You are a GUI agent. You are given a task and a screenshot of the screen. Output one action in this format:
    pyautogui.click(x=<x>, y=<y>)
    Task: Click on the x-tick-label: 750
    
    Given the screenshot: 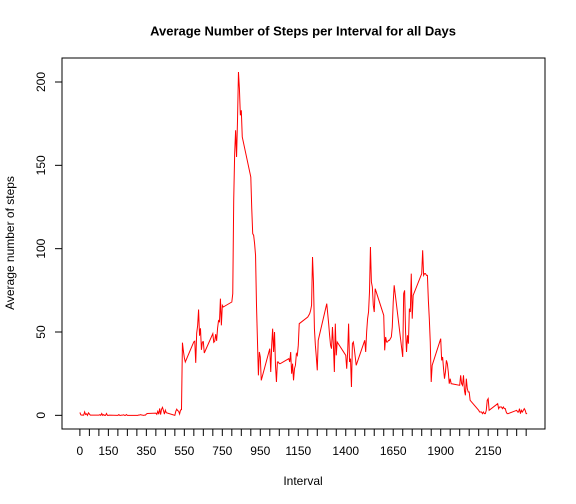 What is the action you would take?
    pyautogui.click(x=222, y=451)
    